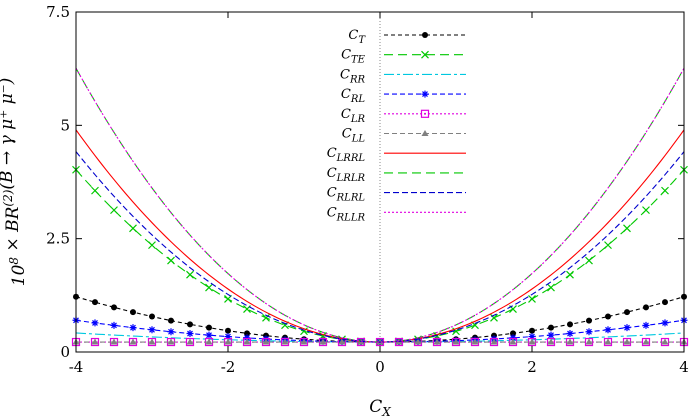 The image size is (692, 418). What do you see at coordinates (425, 133) in the screenshot?
I see `legend-marker-c-ll` at bounding box center [425, 133].